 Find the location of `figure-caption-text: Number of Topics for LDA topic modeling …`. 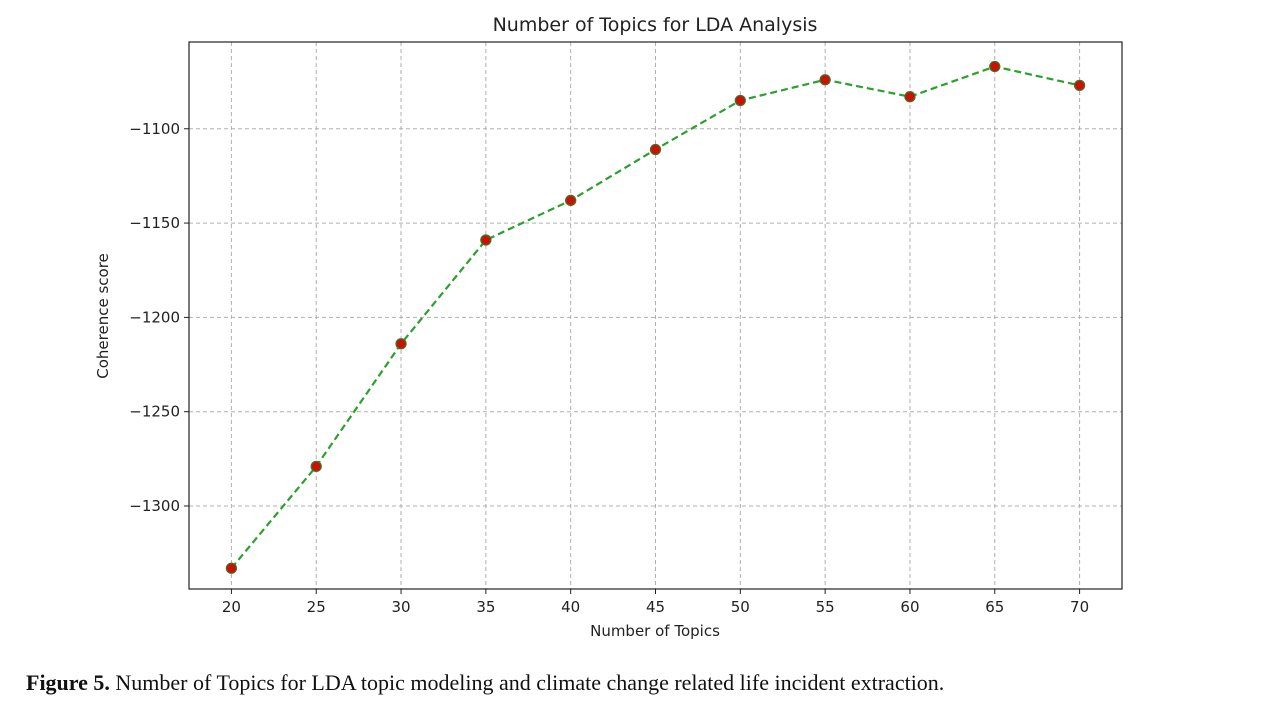

figure-caption-text: Number of Topics for LDA topic modeling … is located at coordinates (527, 682).